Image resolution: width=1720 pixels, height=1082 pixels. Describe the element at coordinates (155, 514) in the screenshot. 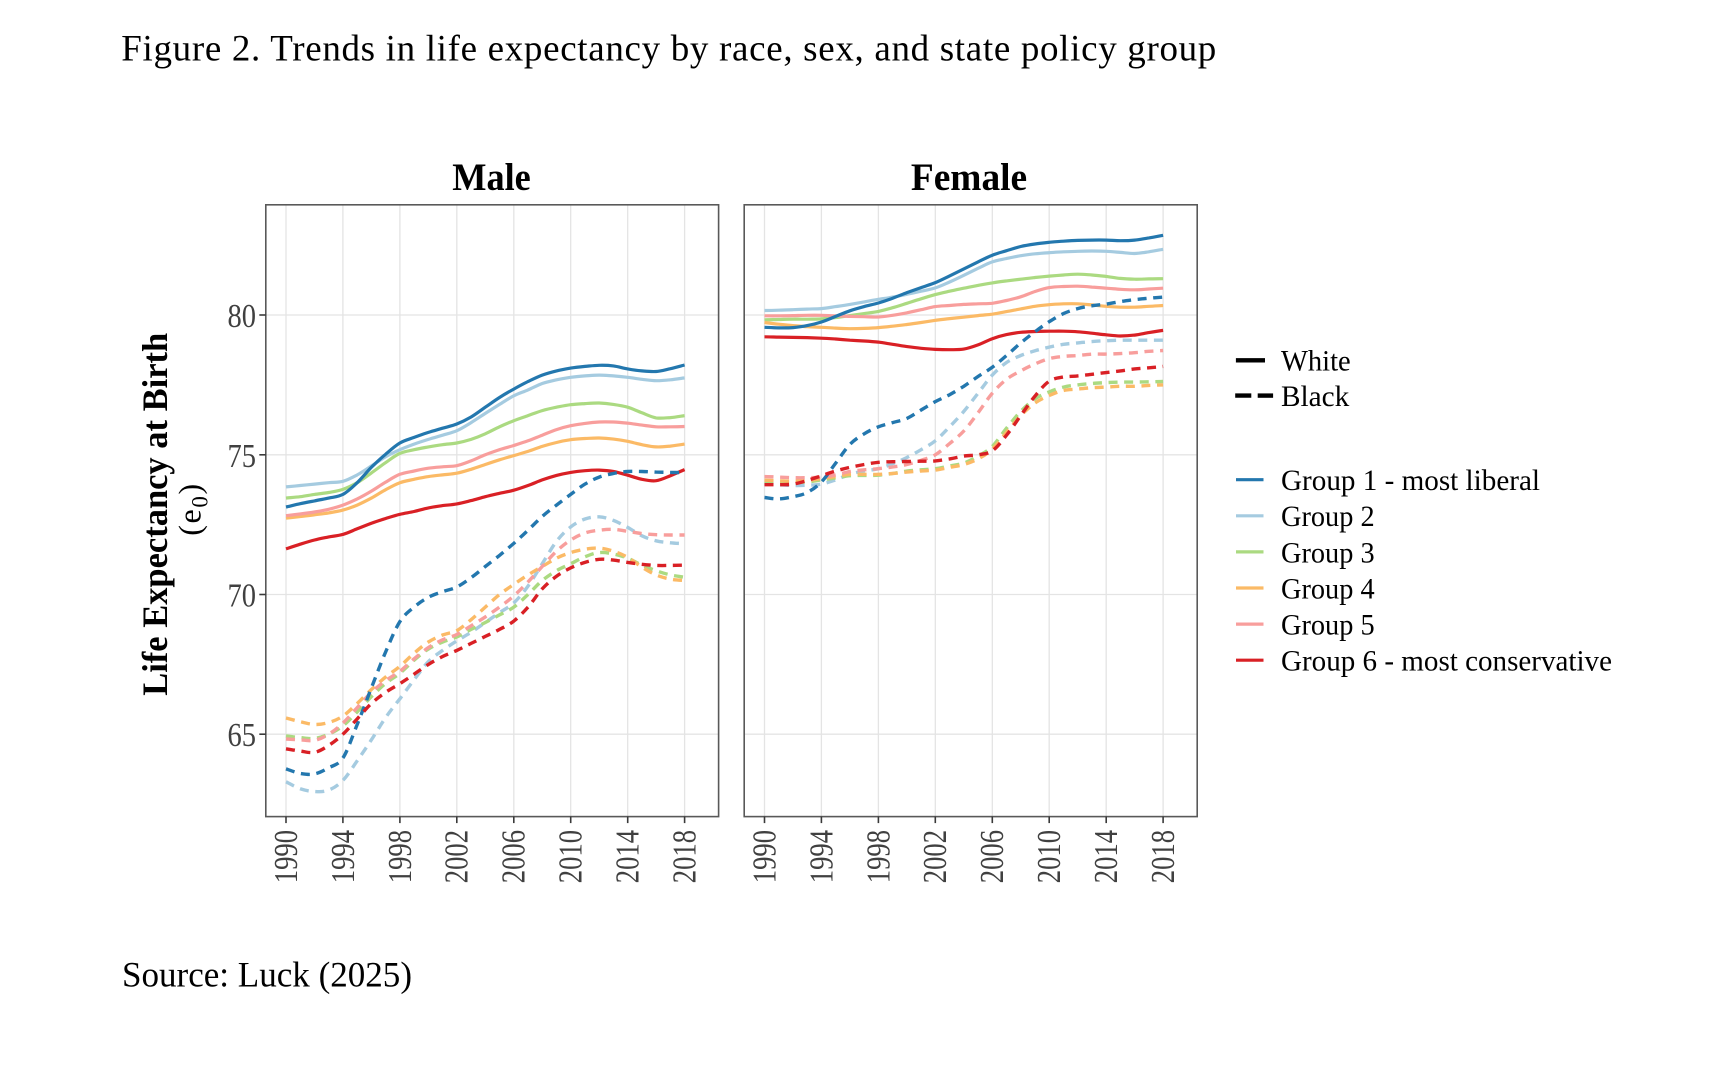

I see `svg-text: Life Expectancy at Birth` at that location.